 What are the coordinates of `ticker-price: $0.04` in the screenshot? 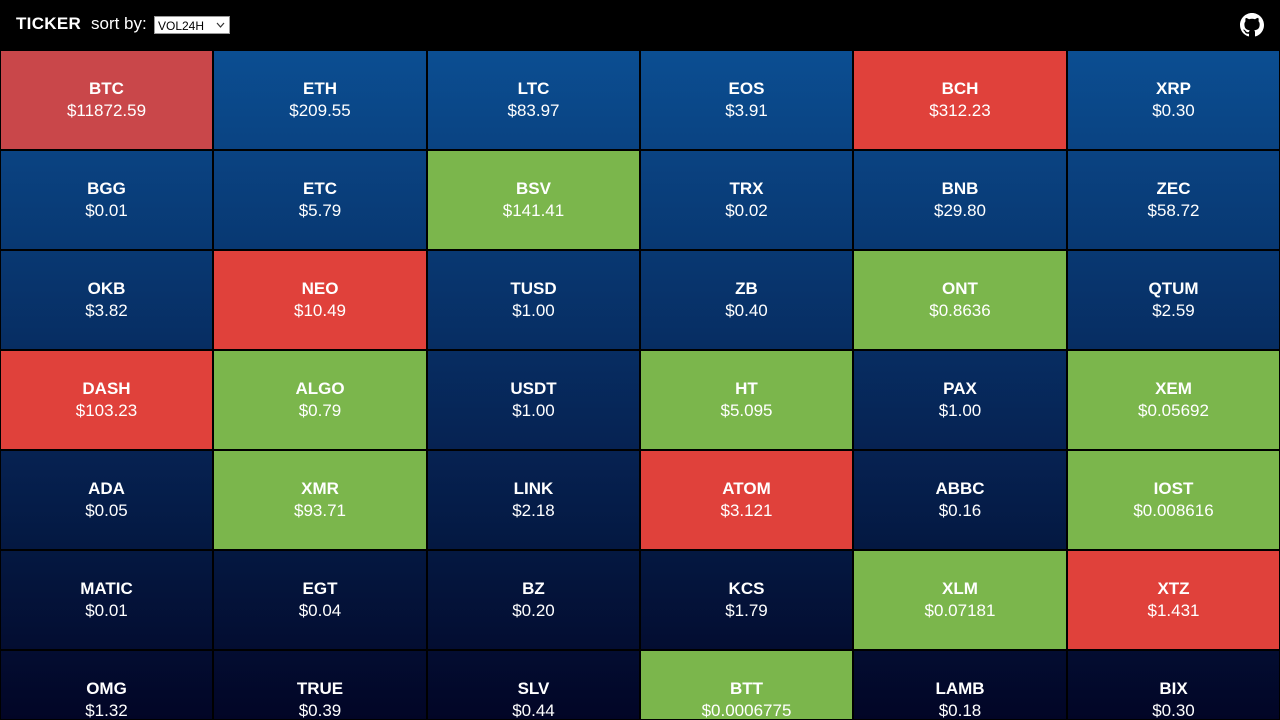 It's located at (320, 610).